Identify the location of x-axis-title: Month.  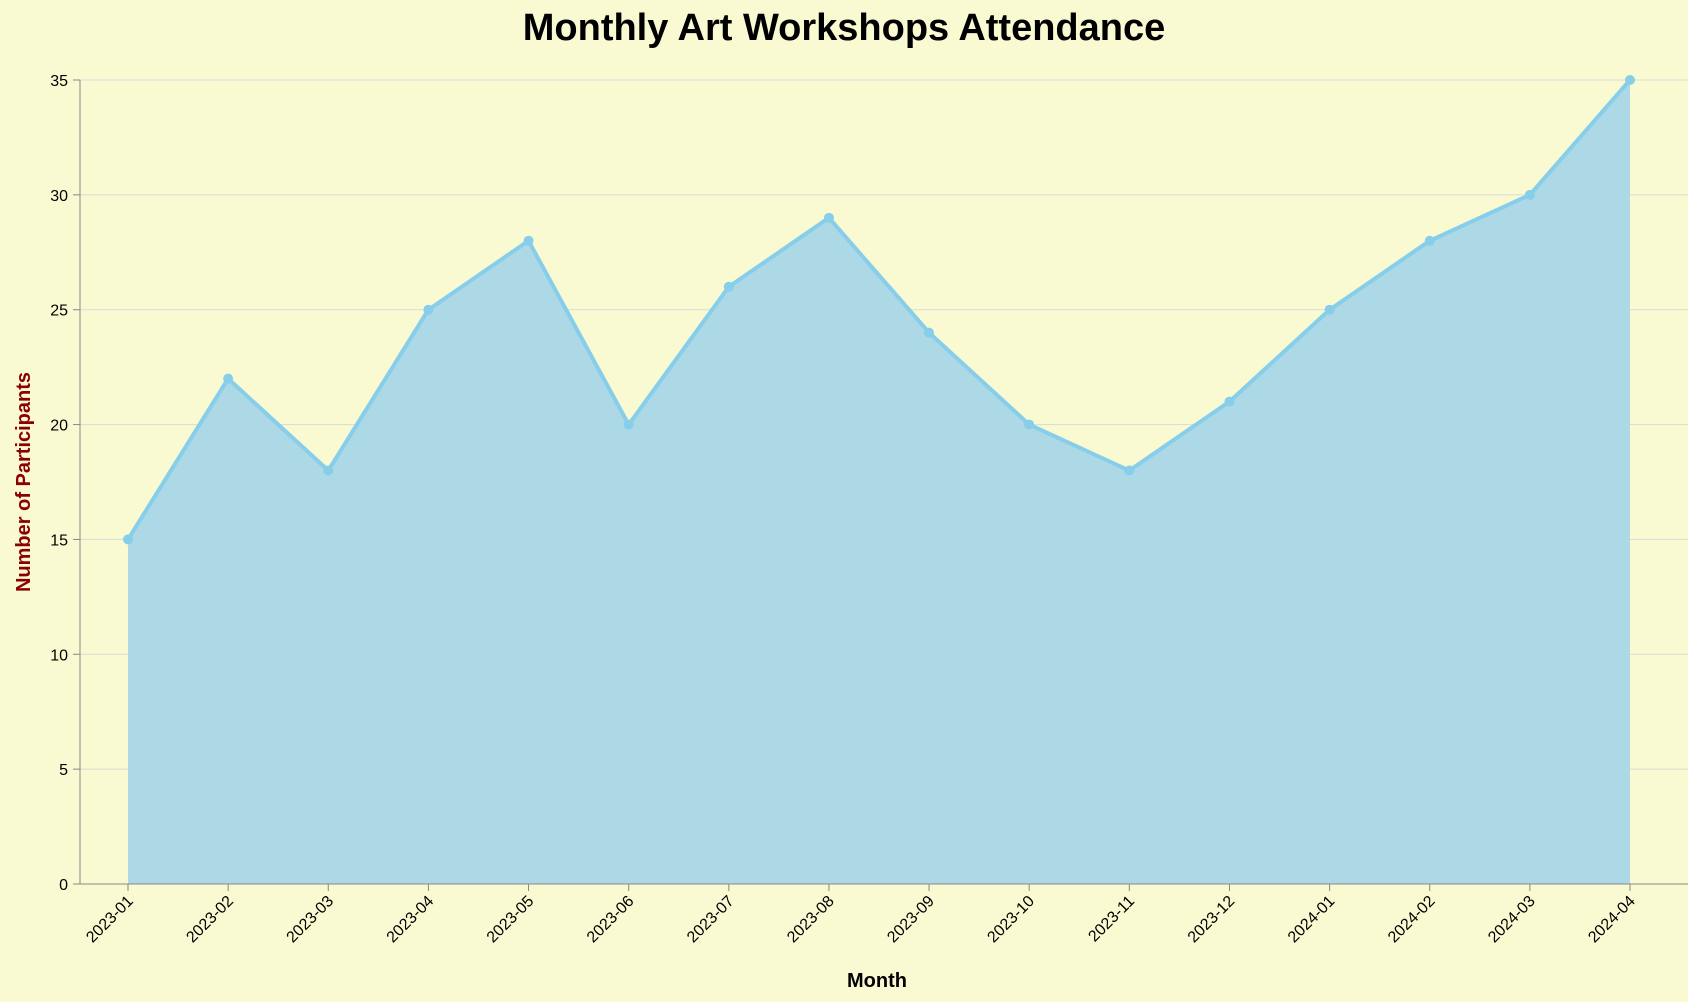
(877, 981).